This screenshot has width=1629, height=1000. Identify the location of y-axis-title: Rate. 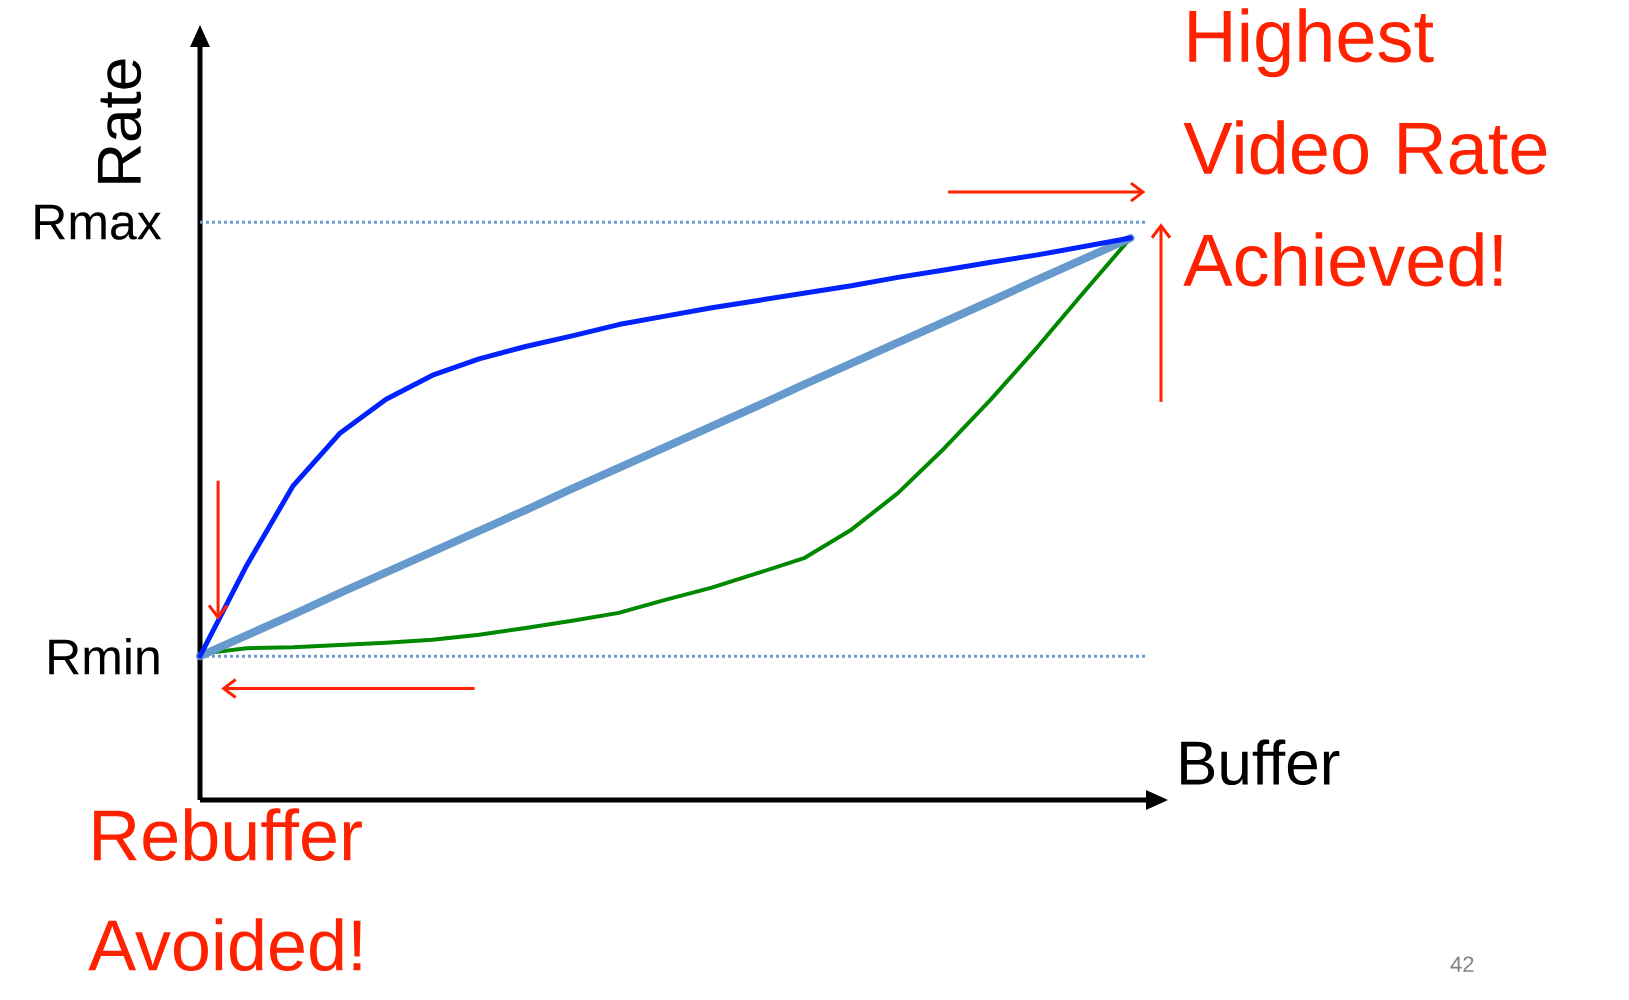
(119, 121).